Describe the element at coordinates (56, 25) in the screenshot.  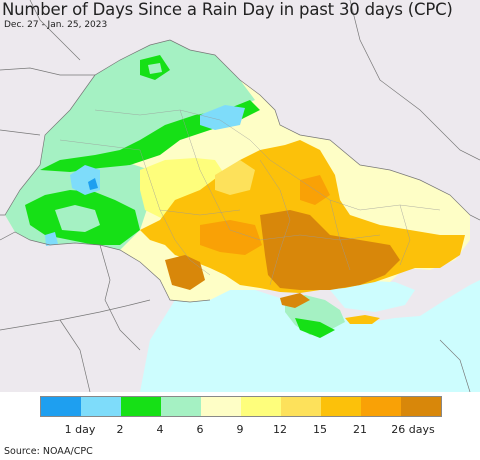
I see `map-subtitle: Dec. 27 - Jan. 25, 2023` at that location.